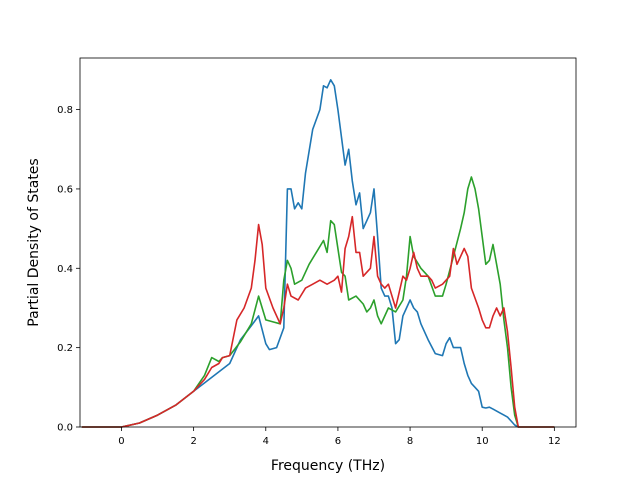 Image resolution: width=640 pixels, height=485 pixels. I want to click on y-tick-label: 0.2, so click(65, 348).